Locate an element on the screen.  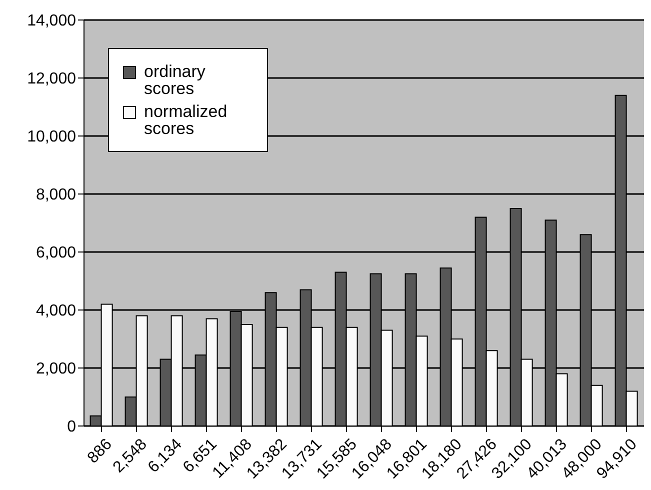
y-tick-label: 14,000 is located at coordinates (51, 21).